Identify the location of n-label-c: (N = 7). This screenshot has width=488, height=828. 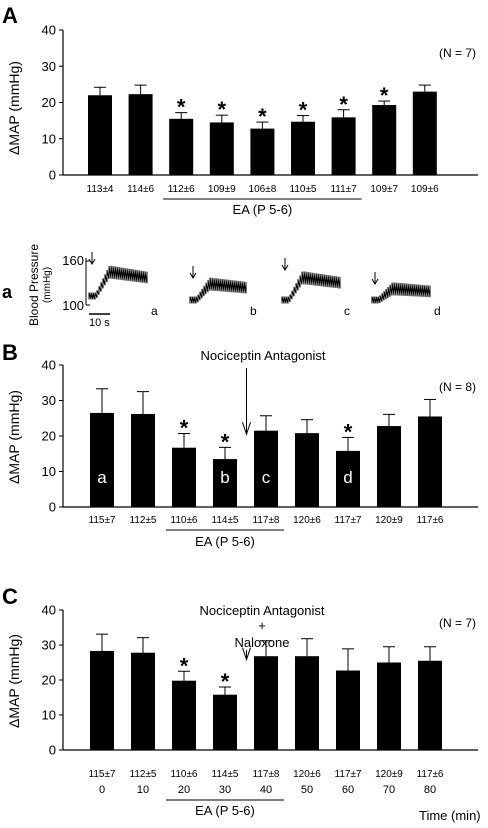
(457, 623).